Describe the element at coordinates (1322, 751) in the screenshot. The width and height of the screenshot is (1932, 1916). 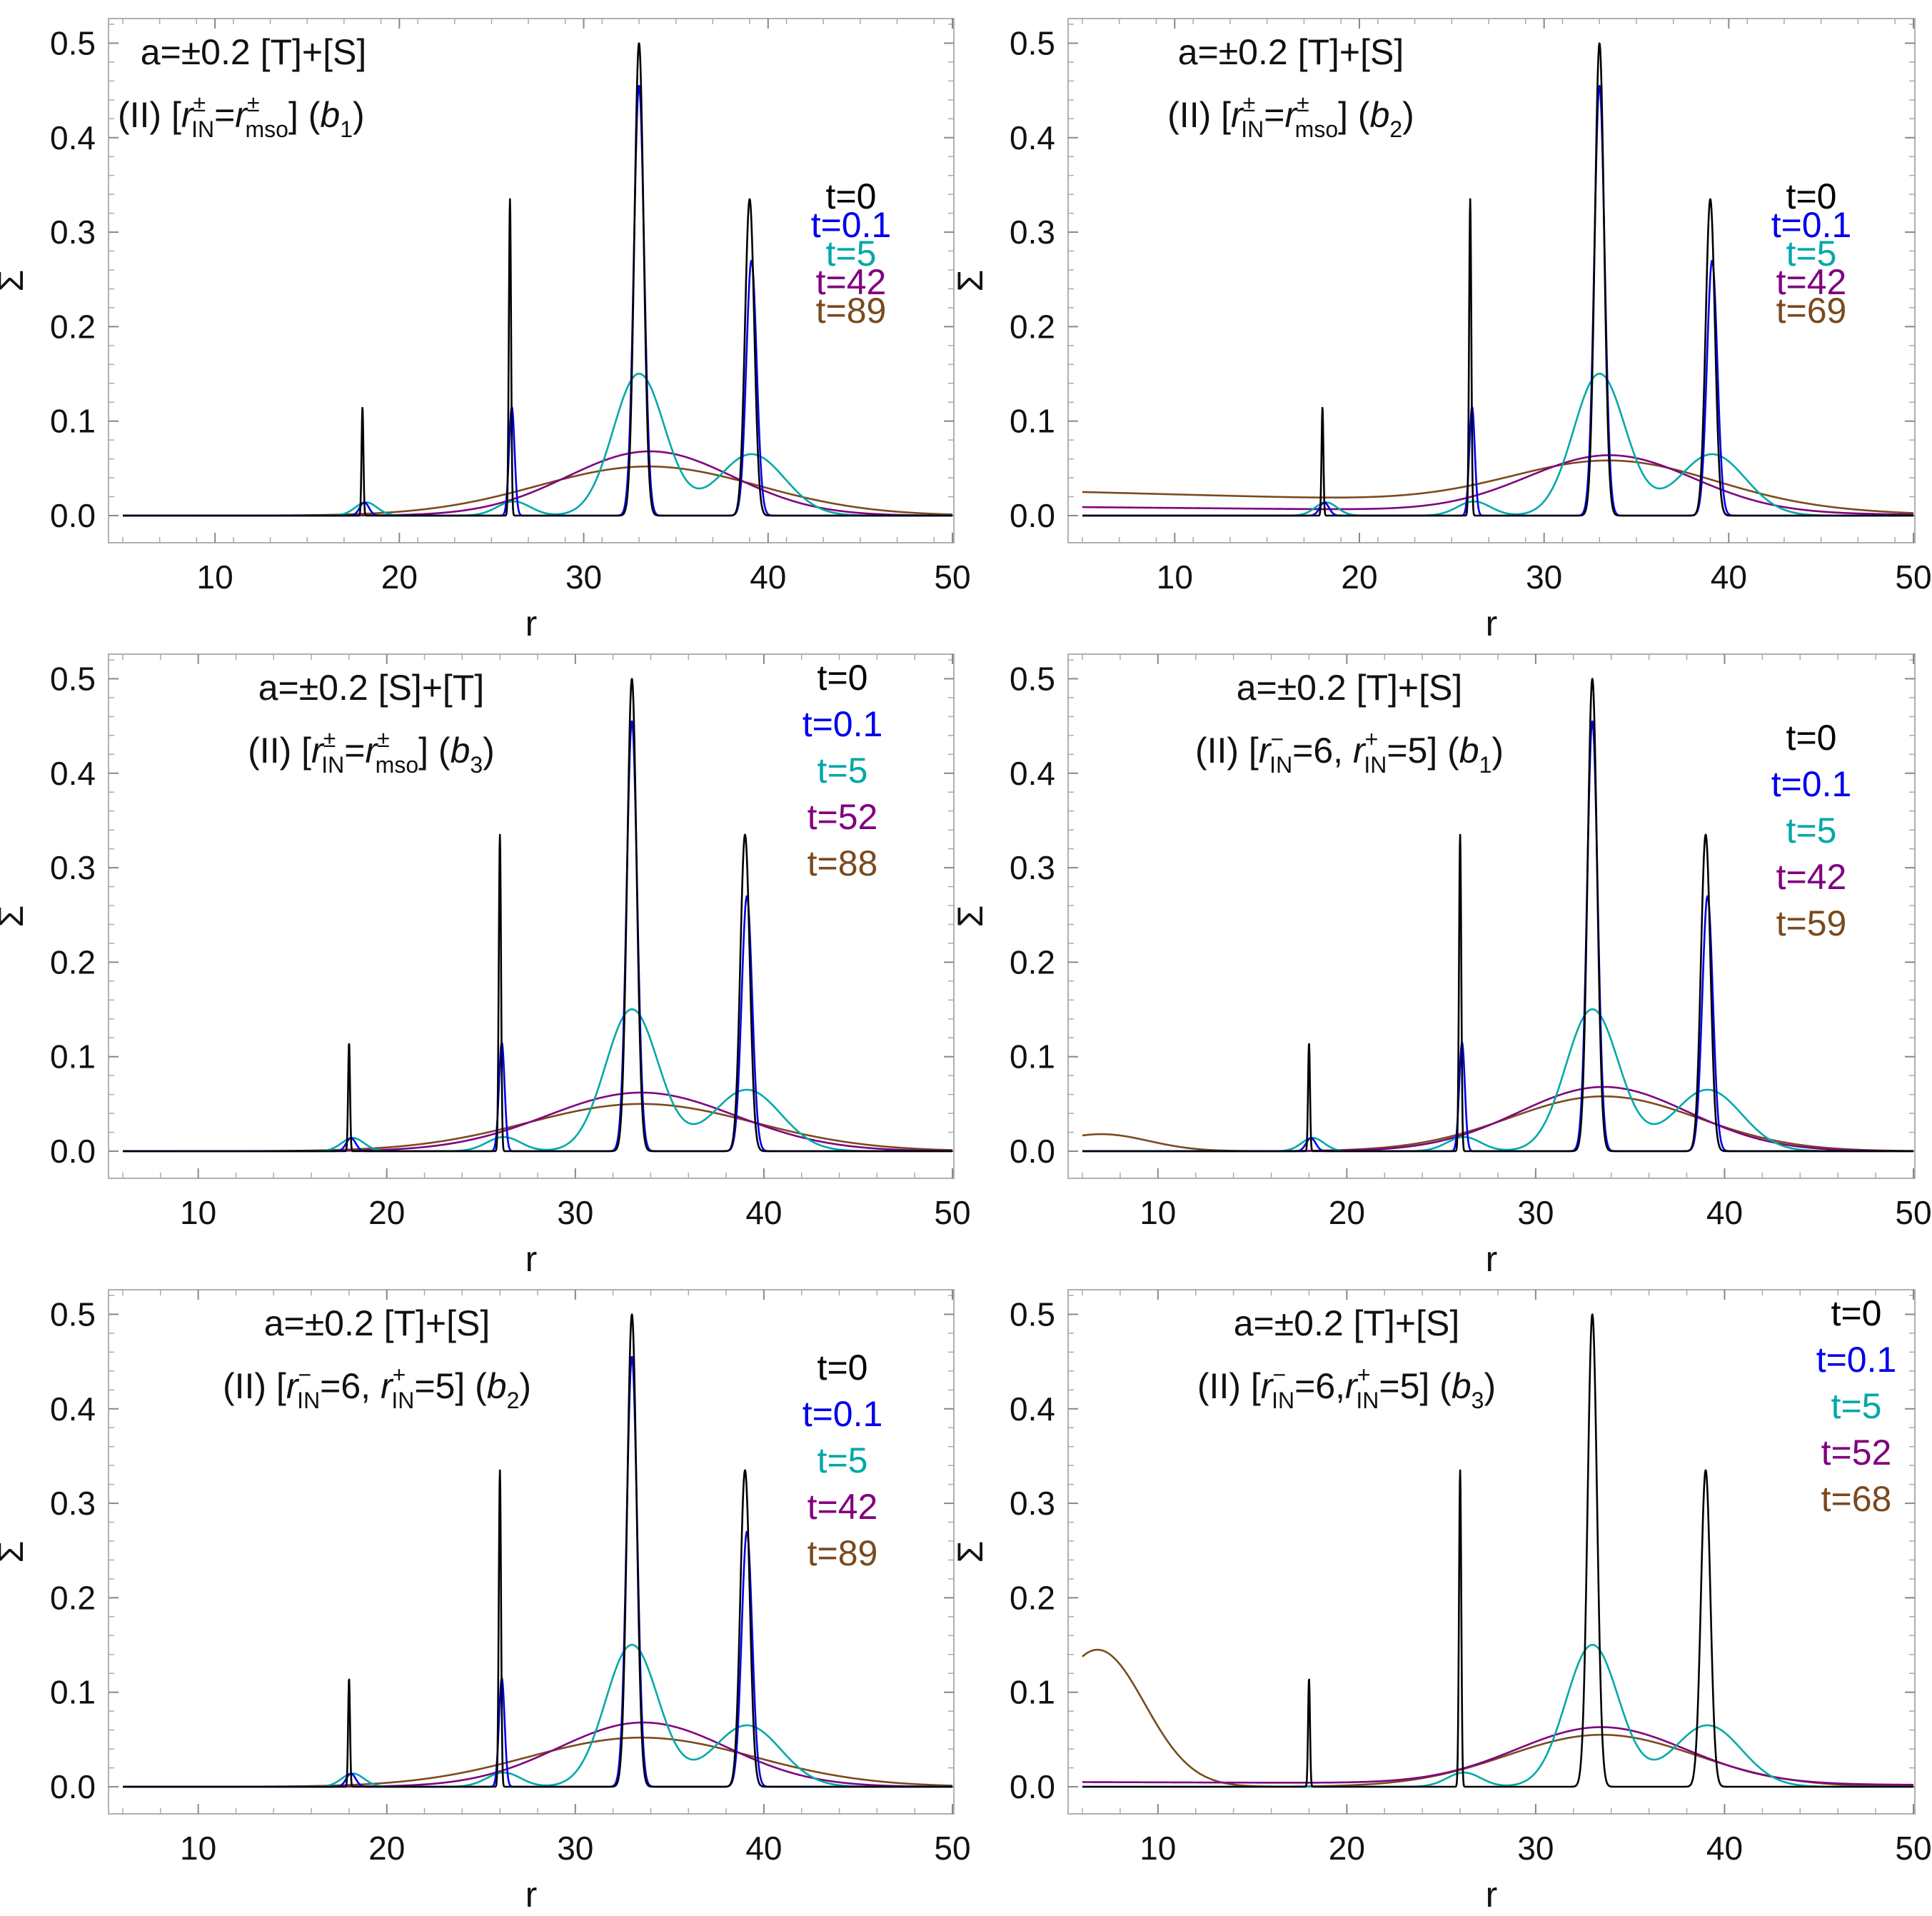
I see `title-part: =6,` at that location.